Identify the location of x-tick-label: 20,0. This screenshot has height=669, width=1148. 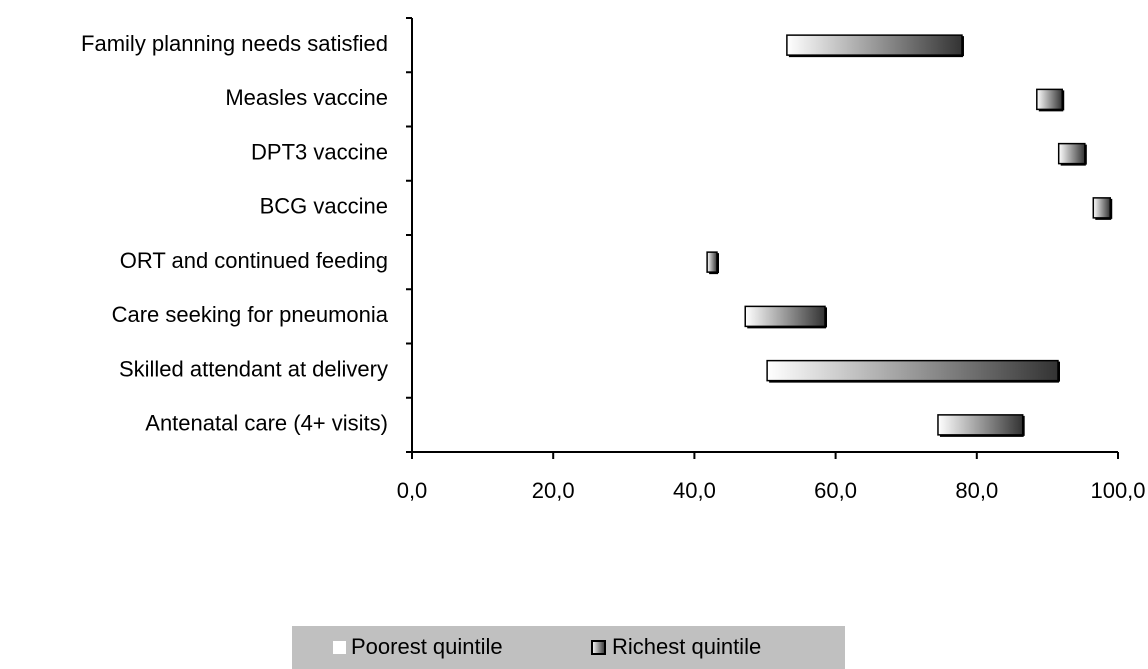
(553, 490).